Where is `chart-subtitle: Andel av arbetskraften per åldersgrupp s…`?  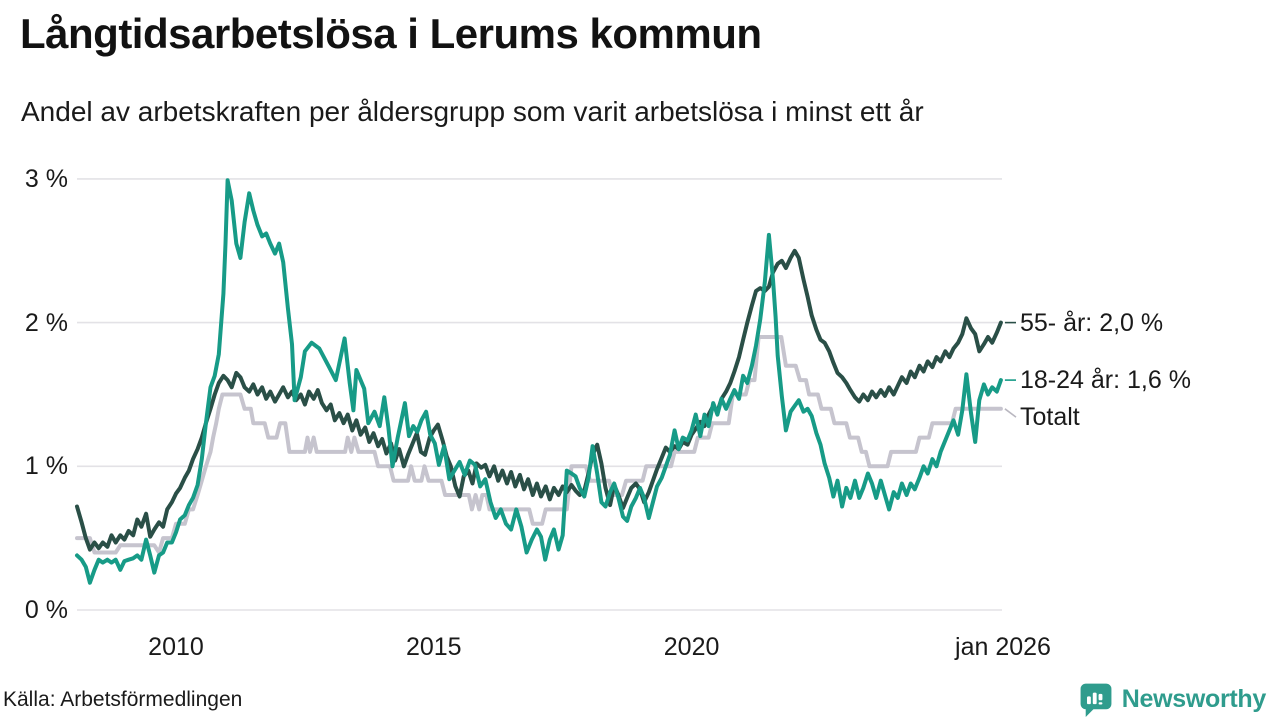
chart-subtitle: Andel av arbetskraften per åldersgrupp s… is located at coordinates (472, 111).